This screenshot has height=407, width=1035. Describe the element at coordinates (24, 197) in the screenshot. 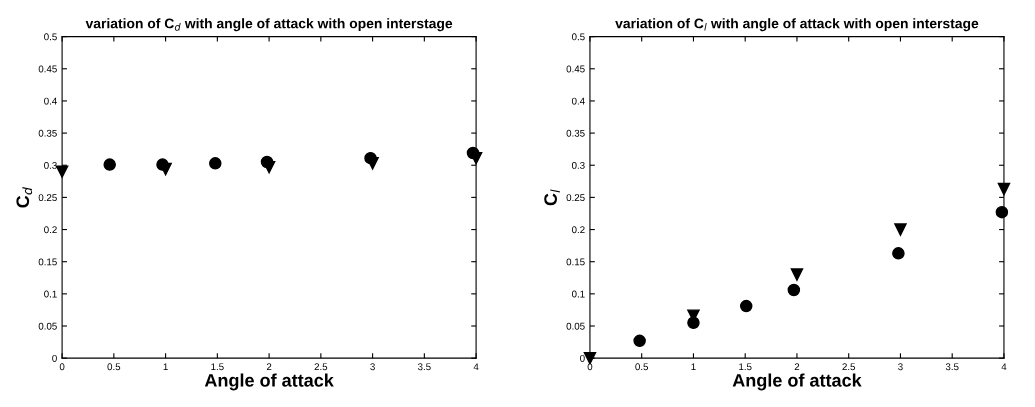

I see `y-axis-title: C$_{d}$` at that location.